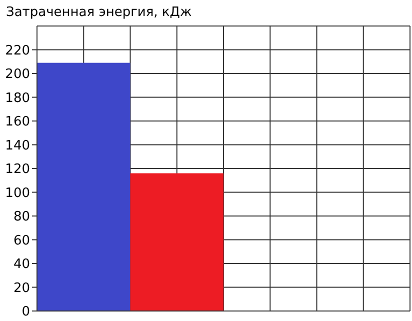 The width and height of the screenshot is (412, 321). What do you see at coordinates (21, 240) in the screenshot?
I see `y-tick-label: 60` at bounding box center [21, 240].